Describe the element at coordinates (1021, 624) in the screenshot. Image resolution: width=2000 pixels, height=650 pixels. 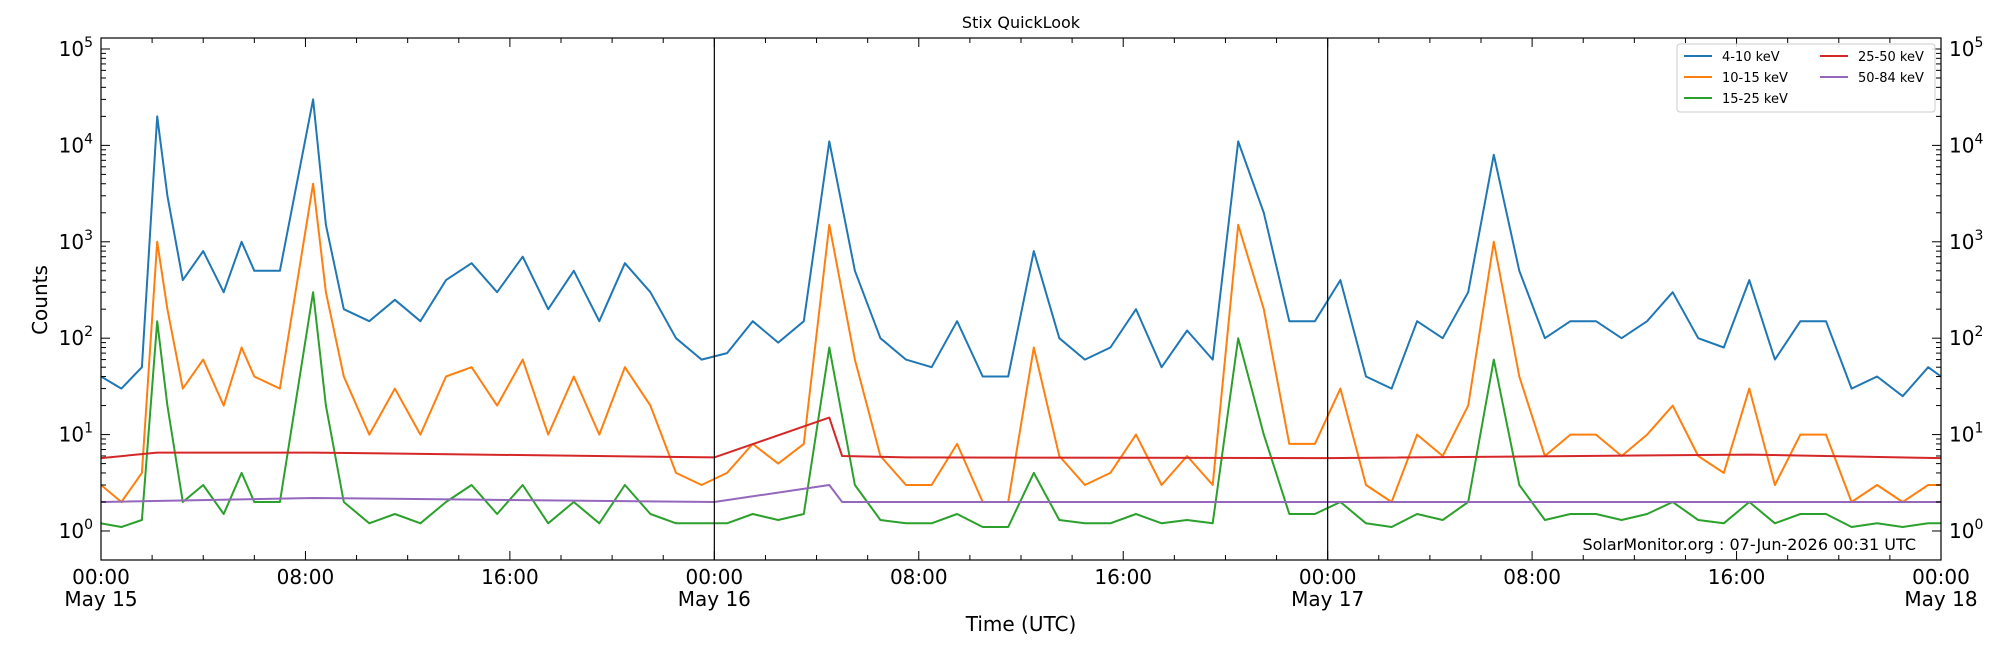
I see `x-axis-label: Time (UTC)` at that location.